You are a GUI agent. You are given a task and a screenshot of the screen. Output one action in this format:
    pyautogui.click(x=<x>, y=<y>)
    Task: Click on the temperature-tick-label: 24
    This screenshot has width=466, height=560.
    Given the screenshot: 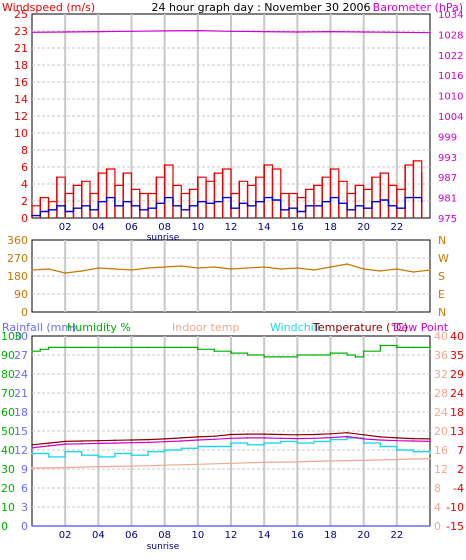 What is the action you would take?
    pyautogui.click(x=457, y=393)
    